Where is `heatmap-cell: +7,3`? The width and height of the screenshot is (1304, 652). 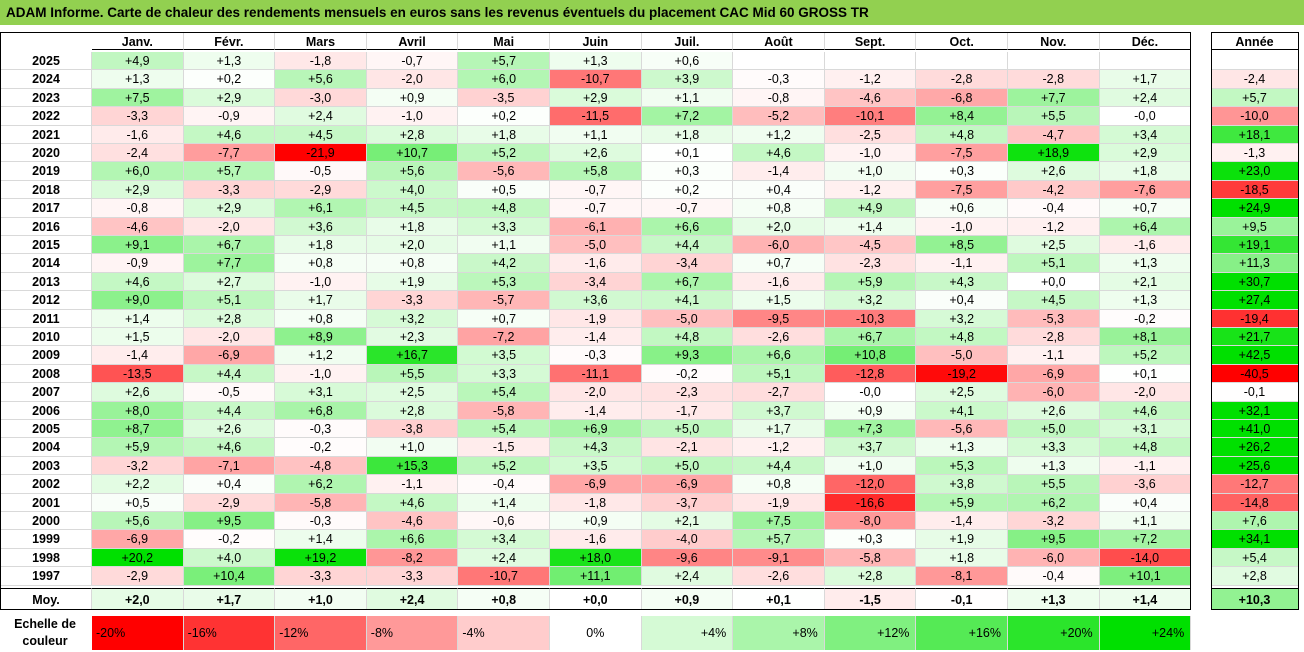
heatmap-cell: +7,3 is located at coordinates (870, 429).